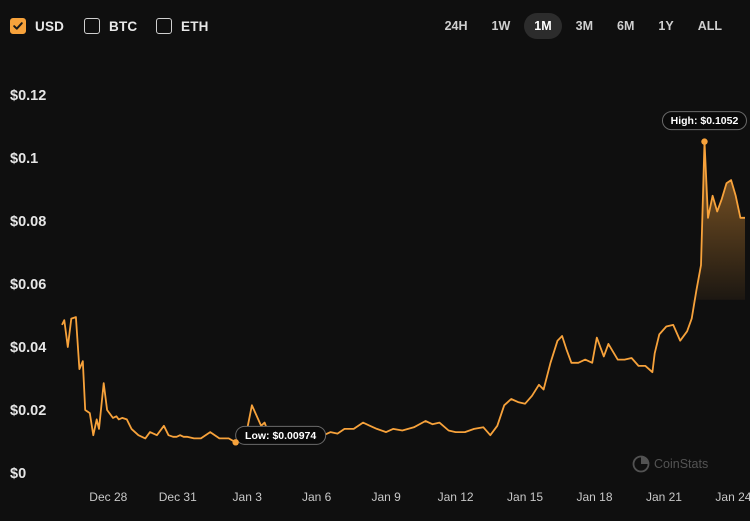 The image size is (750, 521). What do you see at coordinates (594, 497) in the screenshot?
I see `x-tick-label: Jan 18` at bounding box center [594, 497].